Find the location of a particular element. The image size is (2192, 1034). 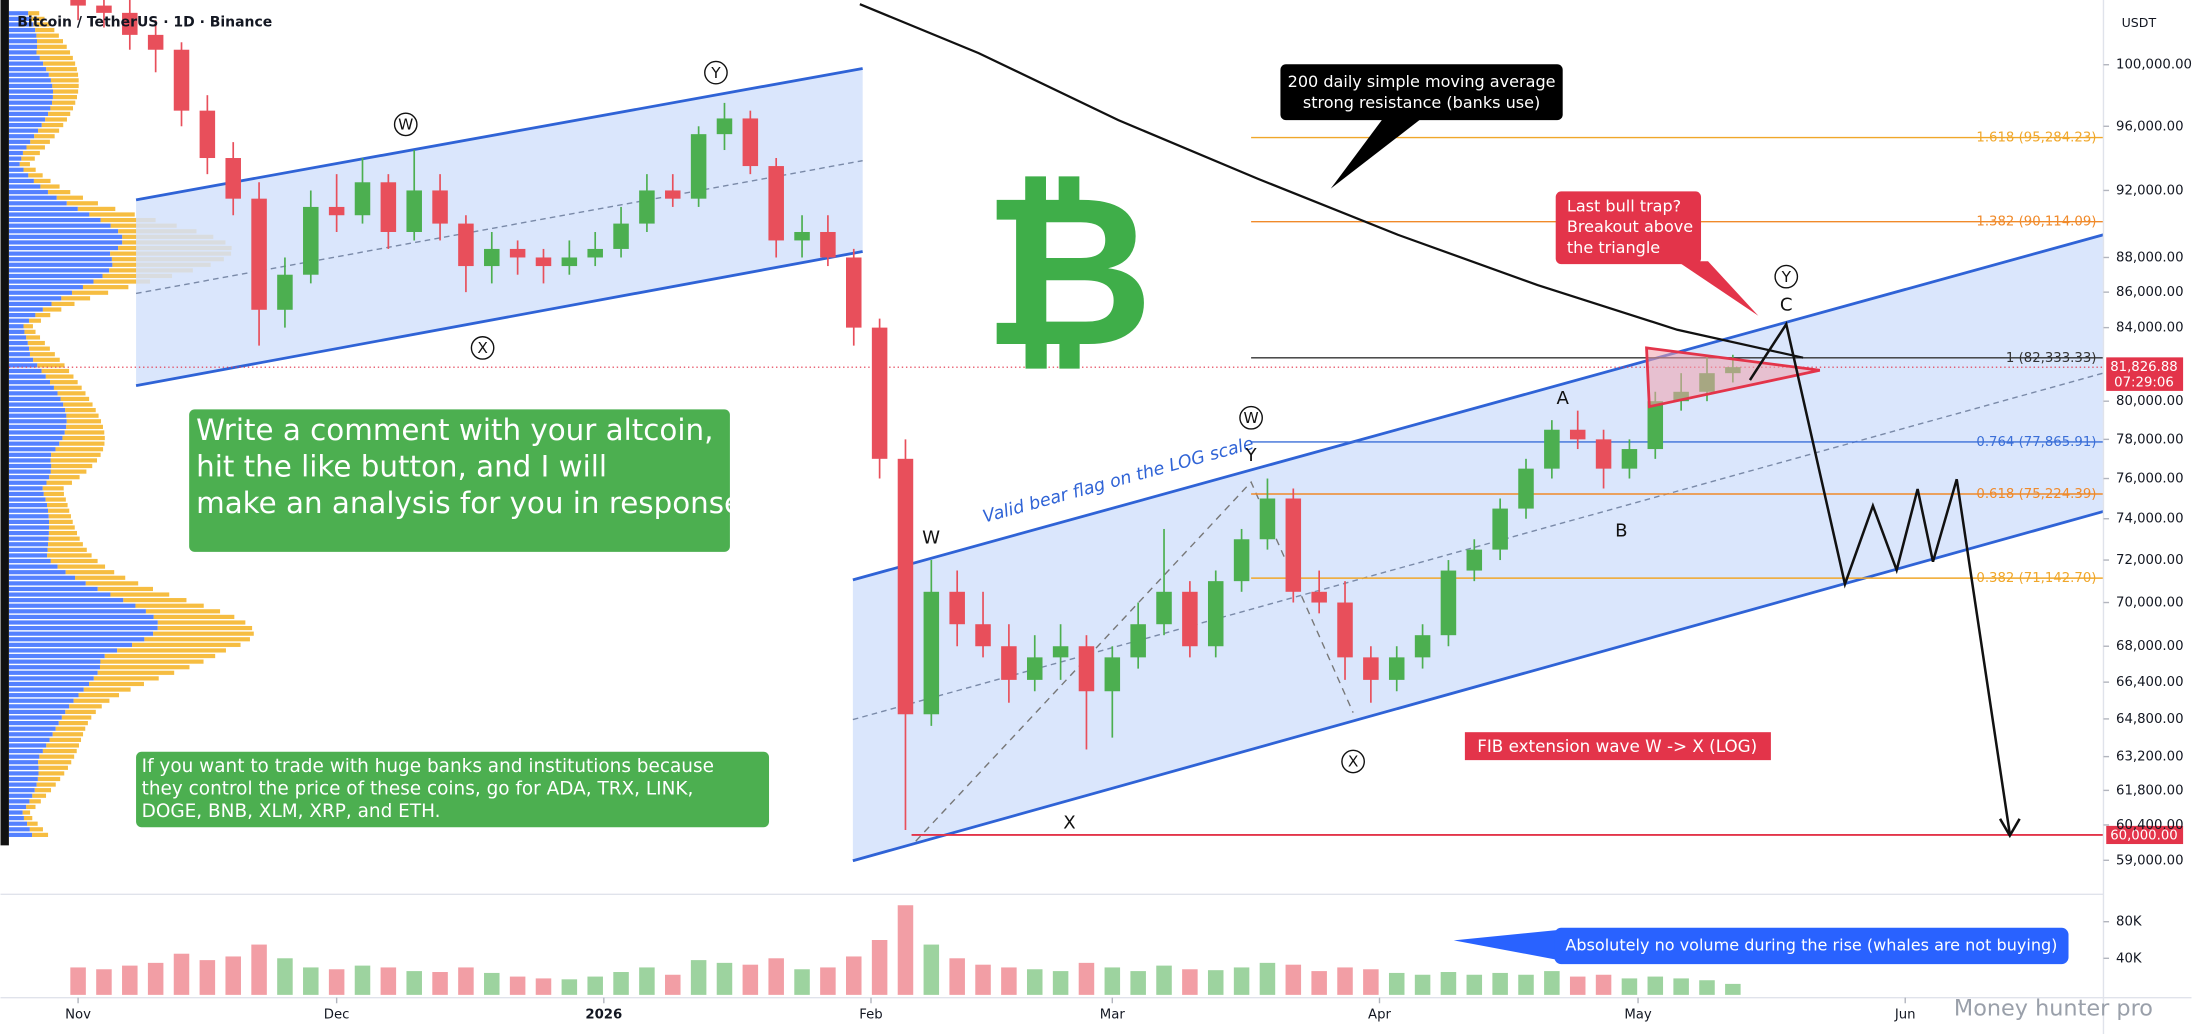

fib-label: 1.382 (90,114.09) is located at coordinates (2036, 222).